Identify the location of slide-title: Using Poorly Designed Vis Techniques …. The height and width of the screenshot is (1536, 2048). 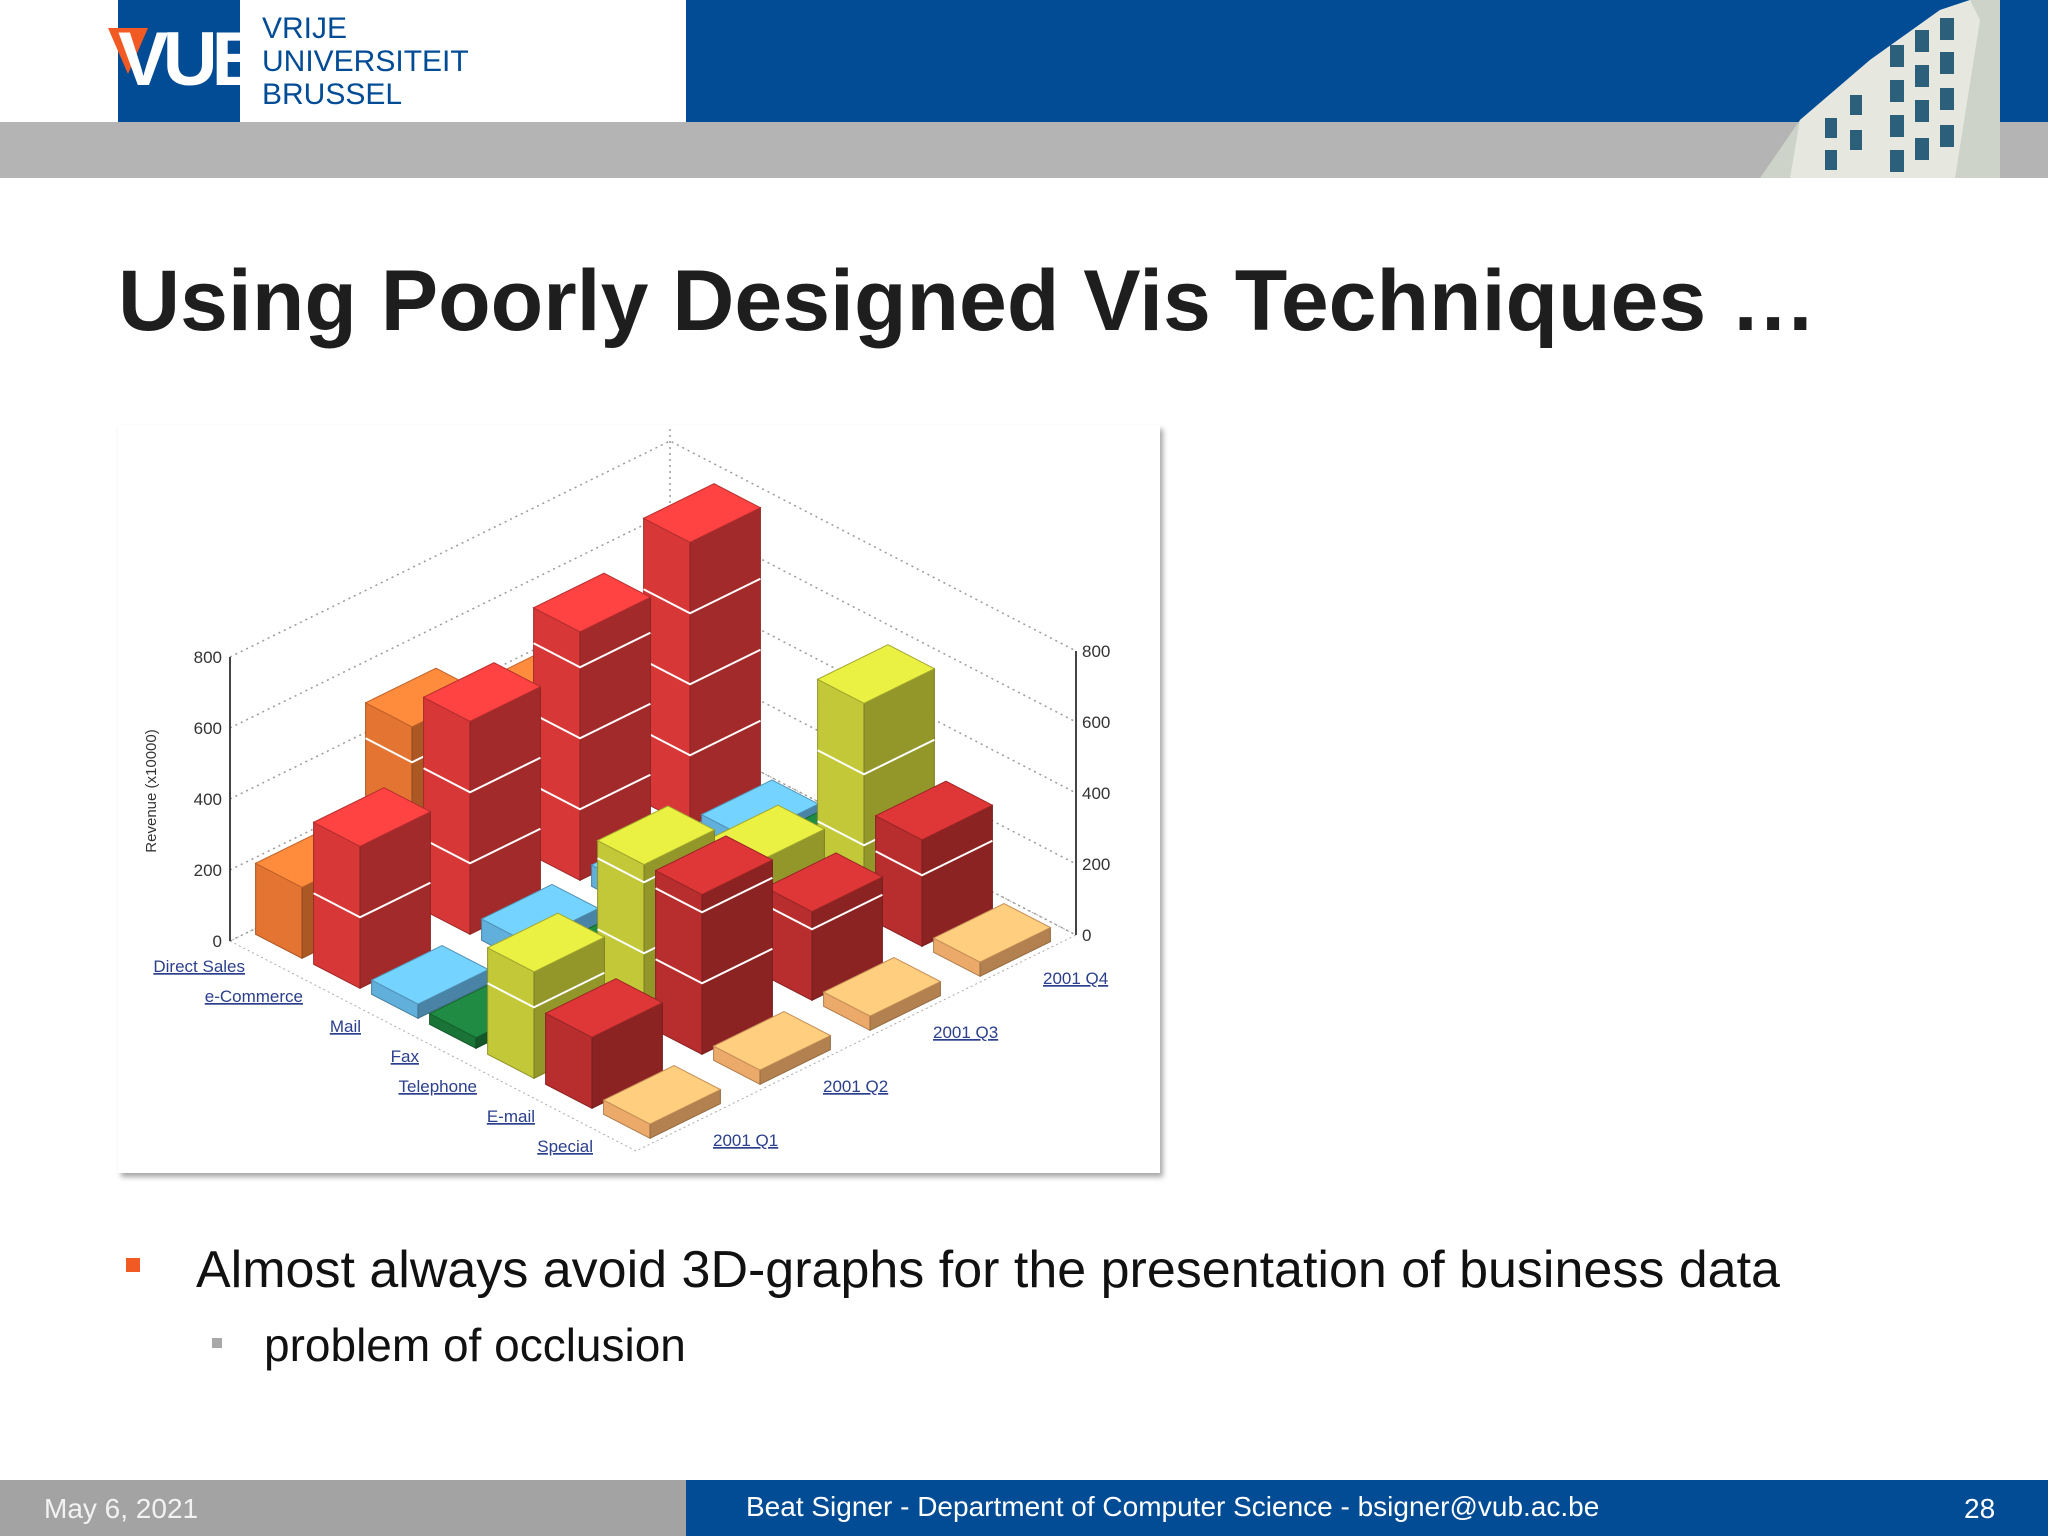
(967, 301).